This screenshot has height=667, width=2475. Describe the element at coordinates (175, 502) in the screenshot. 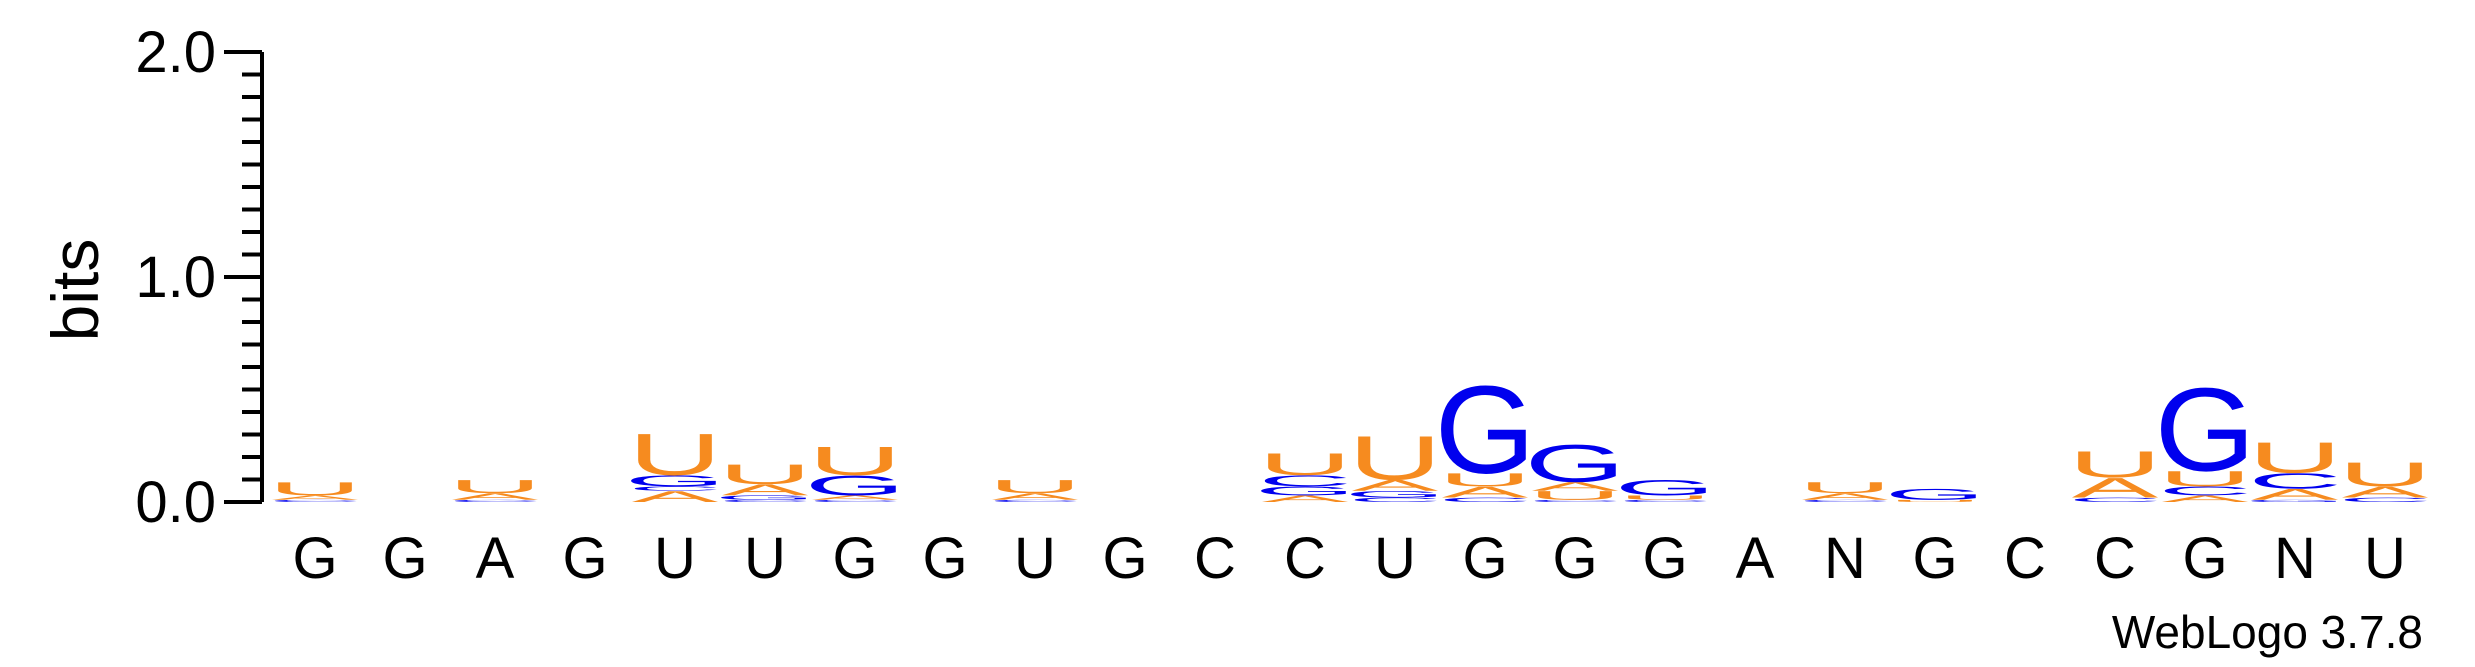

I see `y-tick-label: 0.0` at that location.